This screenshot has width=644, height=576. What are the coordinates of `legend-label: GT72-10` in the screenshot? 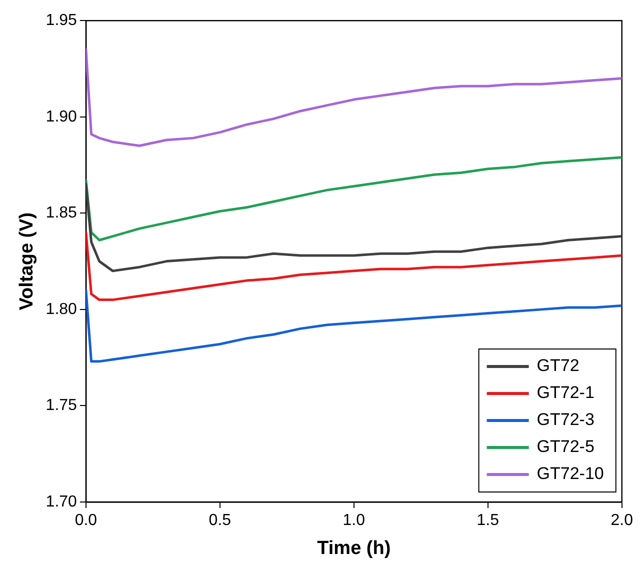 It's located at (570, 474).